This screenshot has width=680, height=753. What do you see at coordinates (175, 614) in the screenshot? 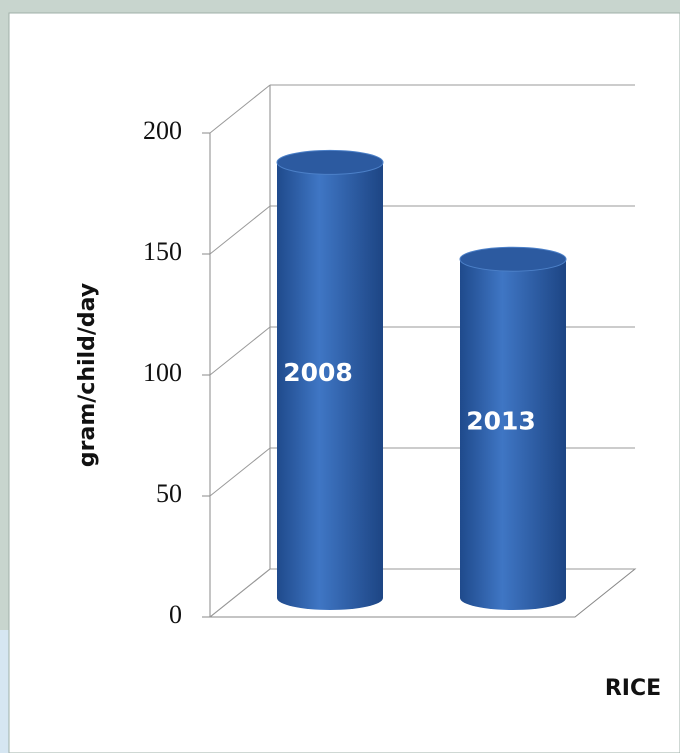
I see `y-tick-label: 0` at bounding box center [175, 614].